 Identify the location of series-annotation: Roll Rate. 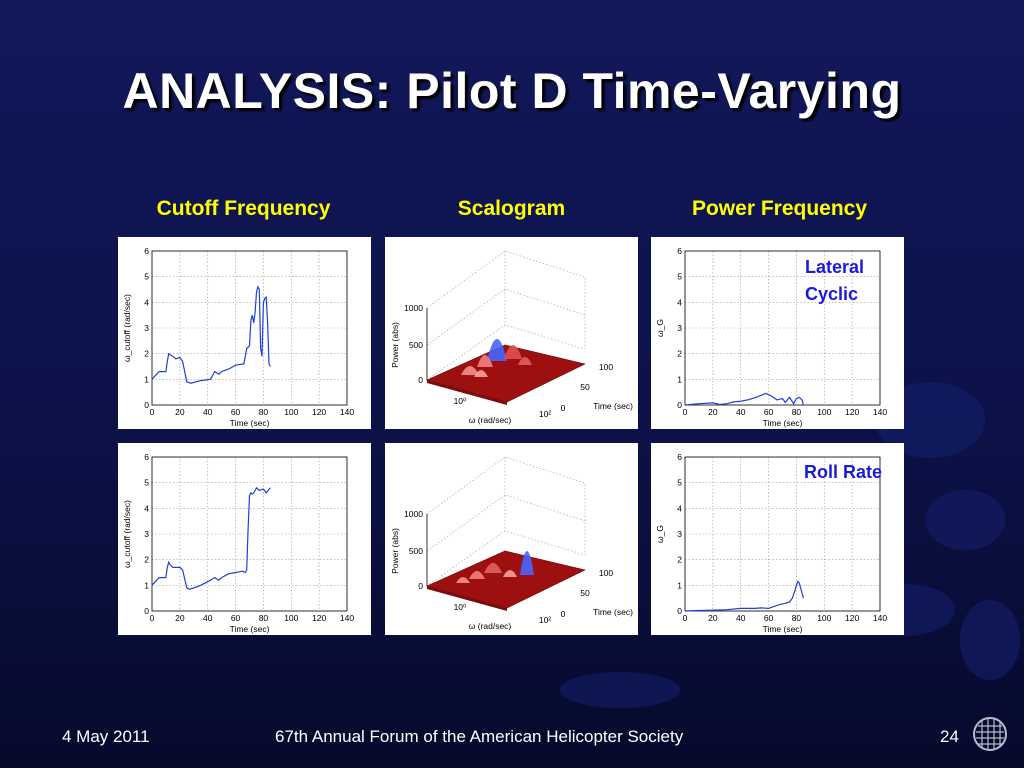
(843, 472).